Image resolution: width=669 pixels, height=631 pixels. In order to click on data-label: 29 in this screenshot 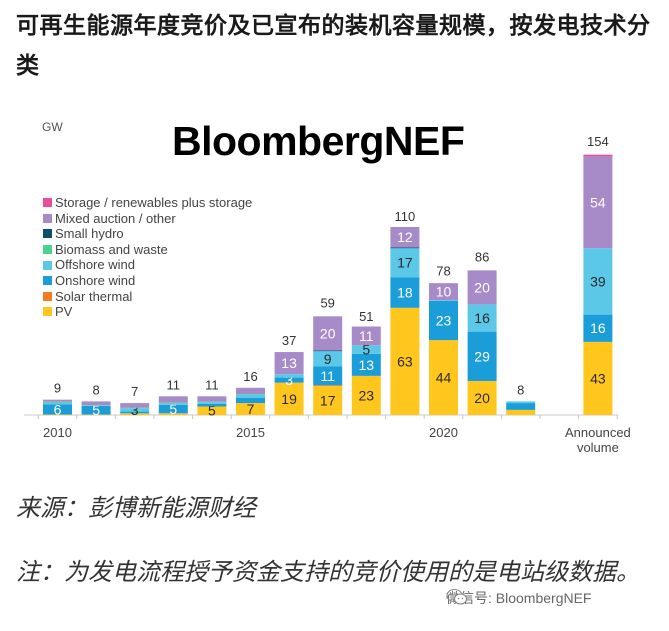, I will do `click(482, 356)`.